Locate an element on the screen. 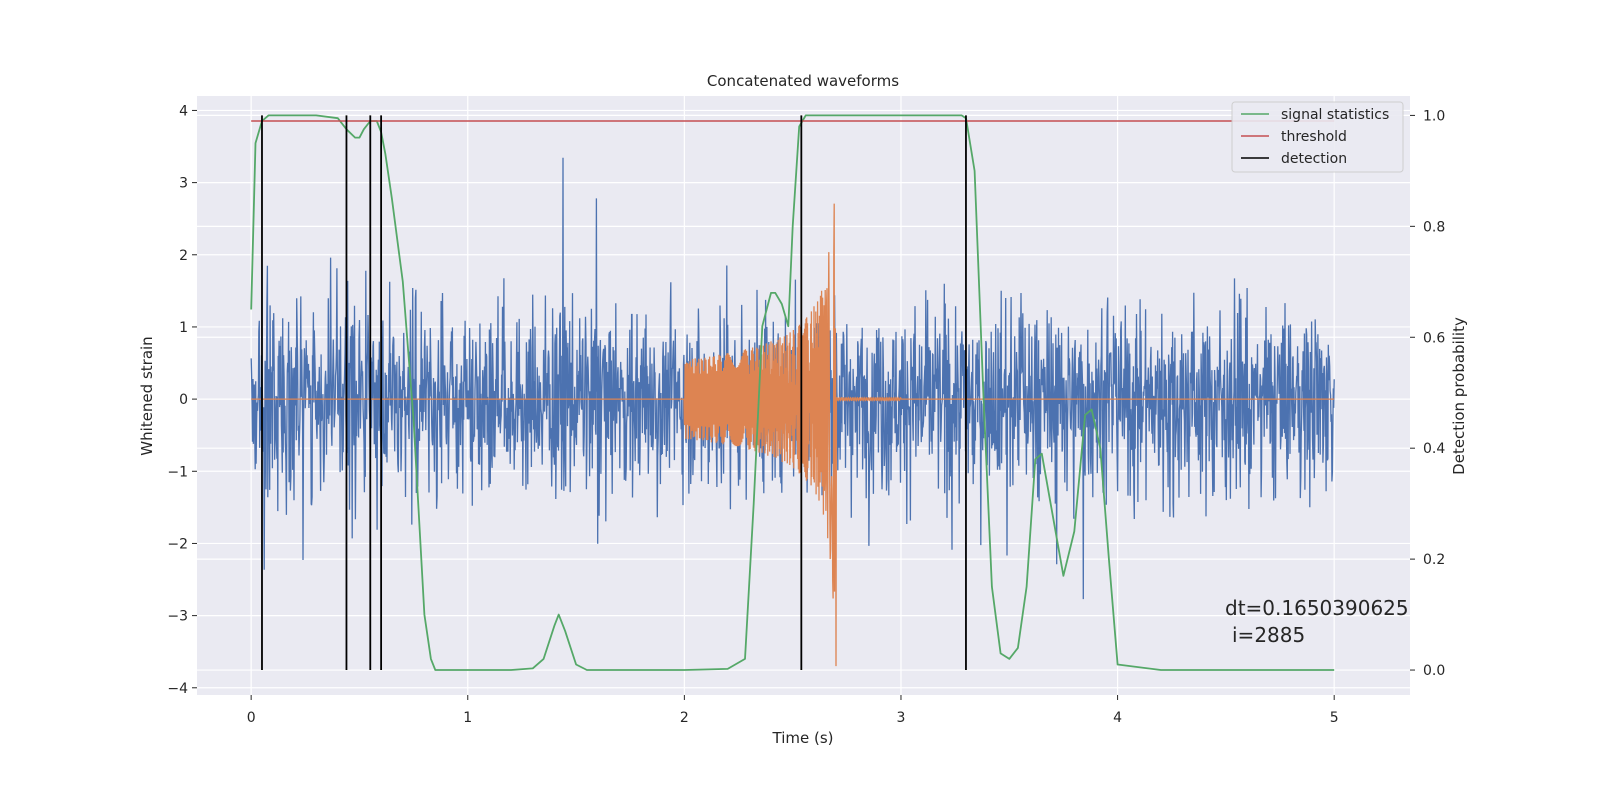  legend-label-threshold: threshold is located at coordinates (1314, 137).